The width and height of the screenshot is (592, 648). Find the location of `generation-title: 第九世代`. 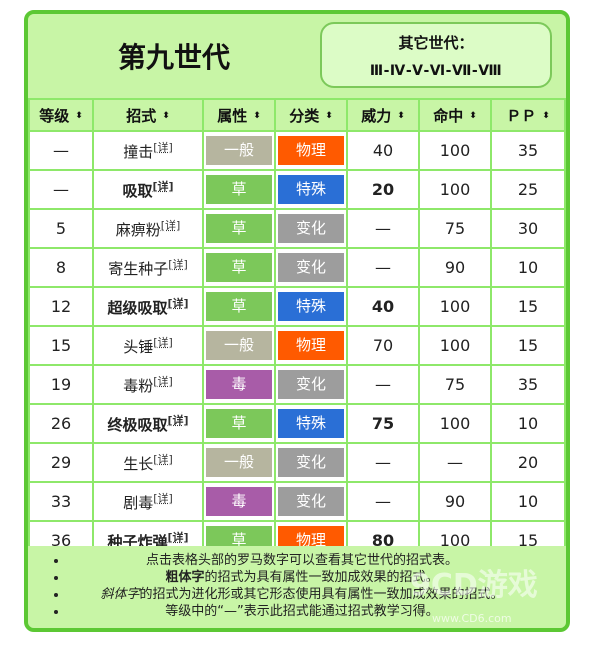

generation-title: 第九世代 is located at coordinates (173, 57).